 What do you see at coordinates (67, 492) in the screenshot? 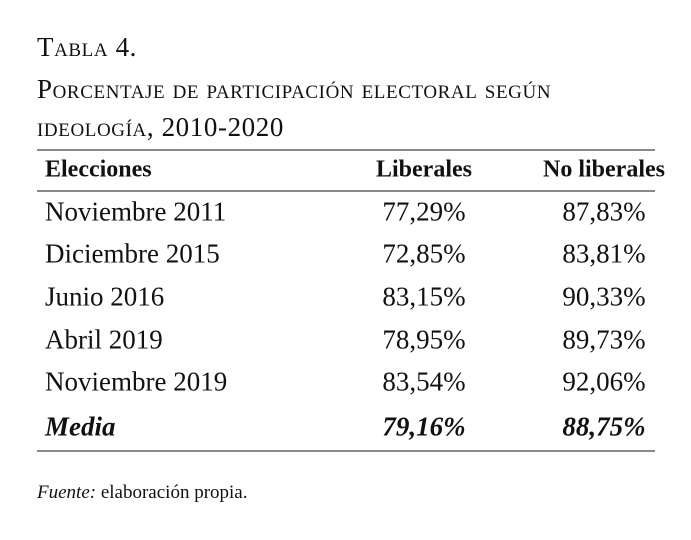
I see `source-label: Fuente:` at bounding box center [67, 492].